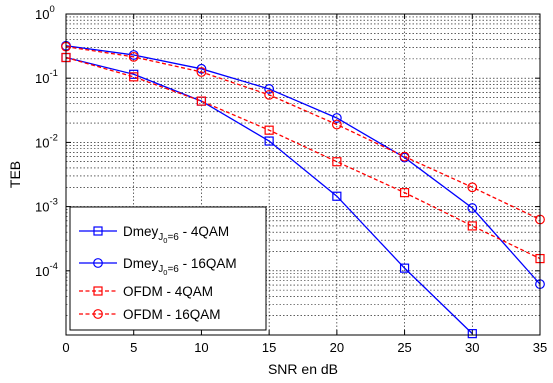  What do you see at coordinates (46, 77) in the screenshot?
I see `y-tick-label: 10⁻¹` at bounding box center [46, 77].